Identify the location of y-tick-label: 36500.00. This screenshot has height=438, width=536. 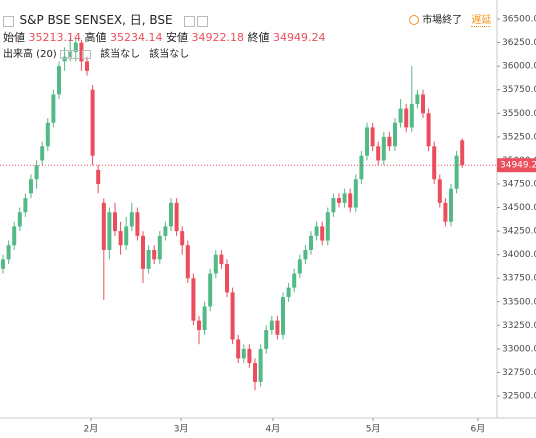
(519, 20).